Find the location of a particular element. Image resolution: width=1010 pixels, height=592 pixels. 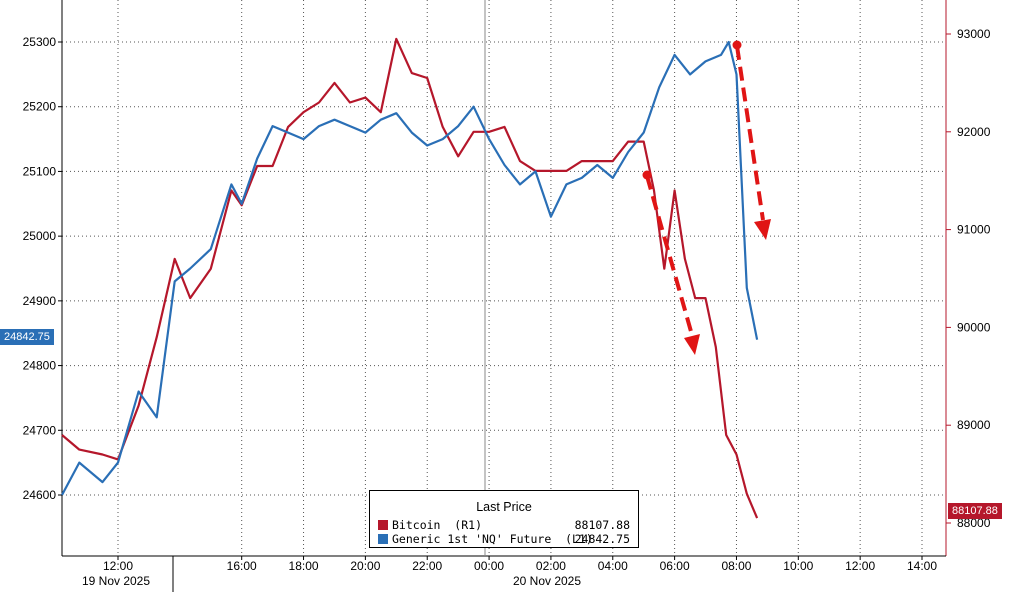

legend-title: Last Price is located at coordinates (504, 507).